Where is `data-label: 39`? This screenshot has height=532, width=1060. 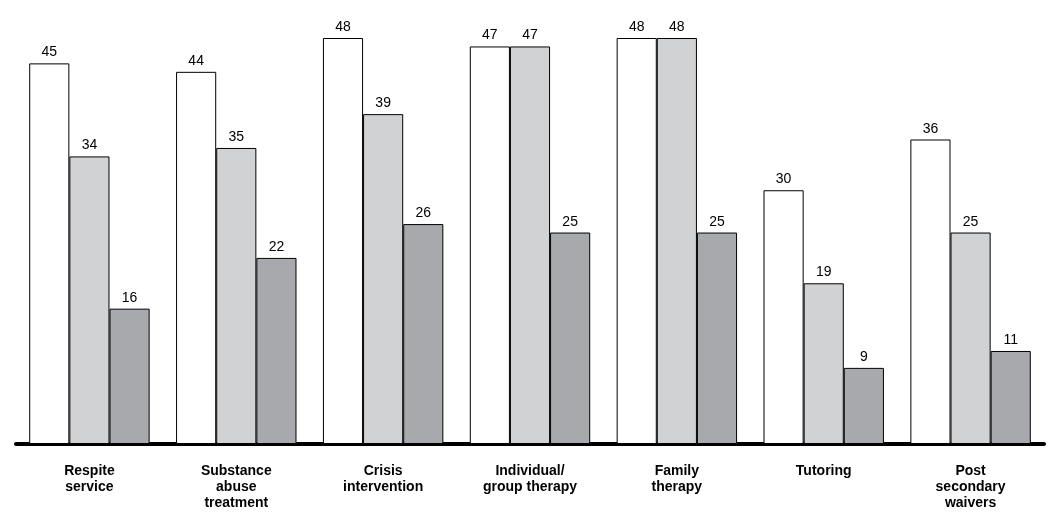 data-label: 39 is located at coordinates (383, 102).